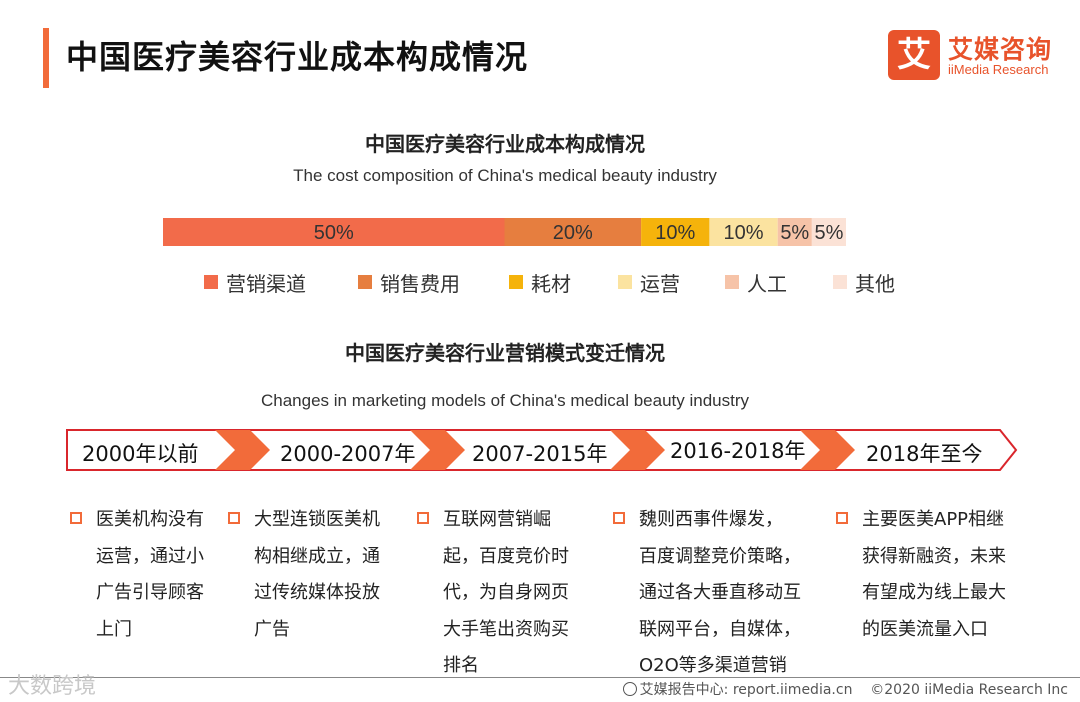 The height and width of the screenshot is (702, 1080). What do you see at coordinates (266, 283) in the screenshot?
I see `legend-label: 营销渠道` at bounding box center [266, 283].